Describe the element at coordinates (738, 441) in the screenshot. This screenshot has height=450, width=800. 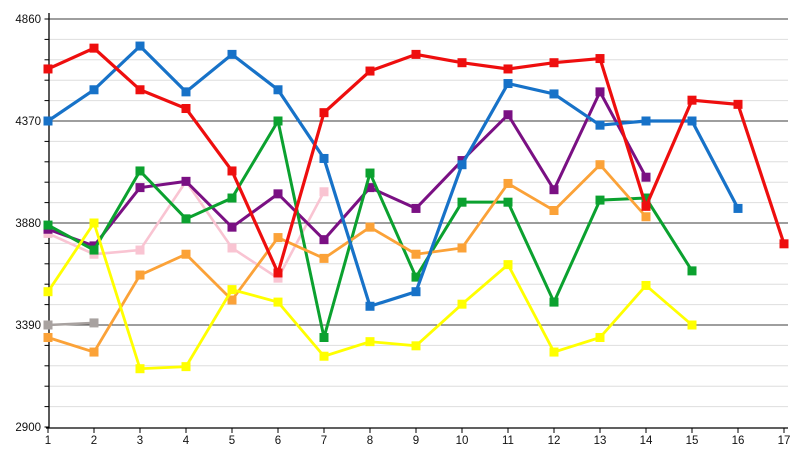
I see `x-tick-label: 16` at that location.